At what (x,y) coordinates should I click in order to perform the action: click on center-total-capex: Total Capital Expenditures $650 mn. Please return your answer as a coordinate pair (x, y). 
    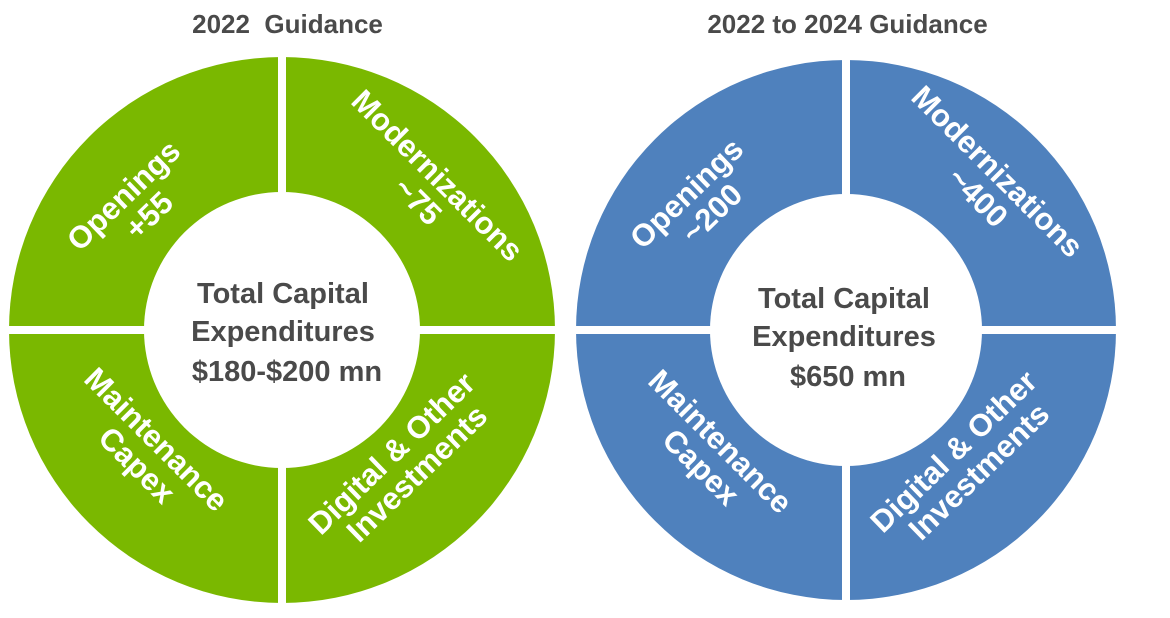
    Looking at the image, I should click on (848, 338).